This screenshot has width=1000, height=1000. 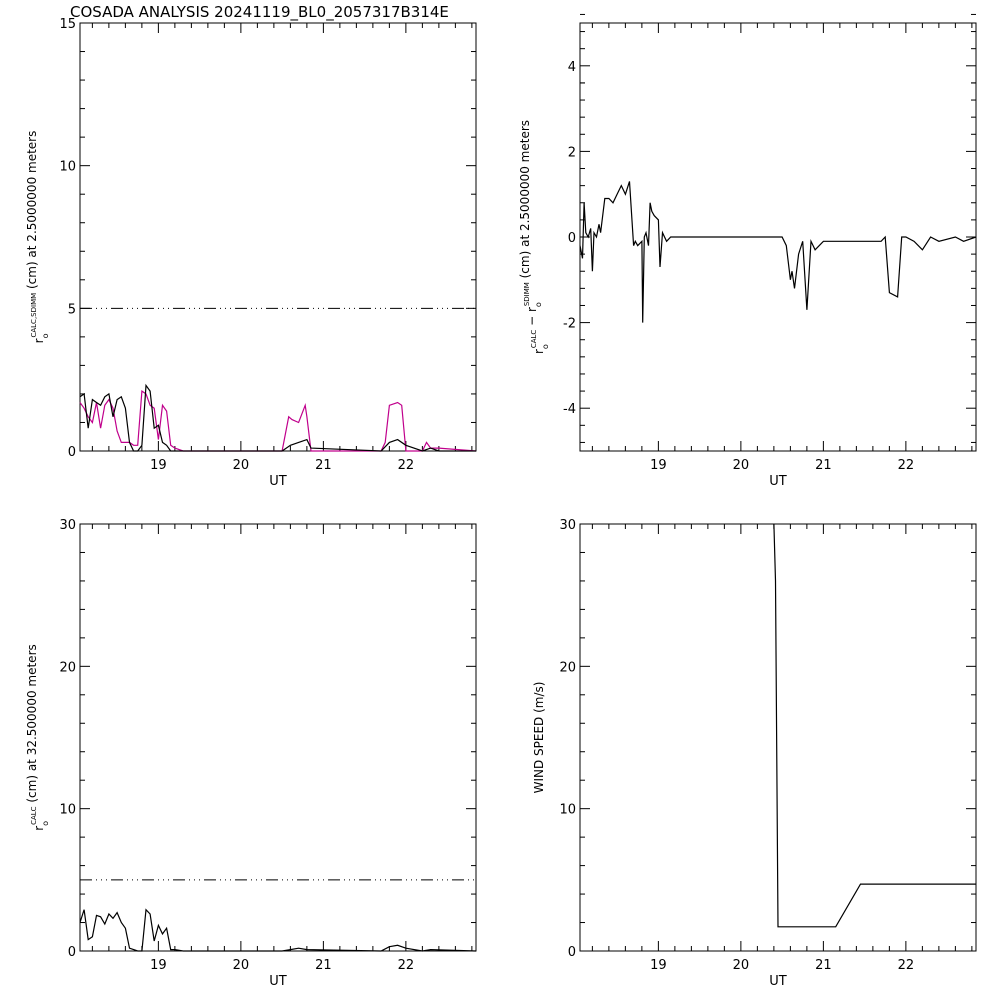 What do you see at coordinates (569, 409) in the screenshot?
I see `y-tick-label: -4` at bounding box center [569, 409].